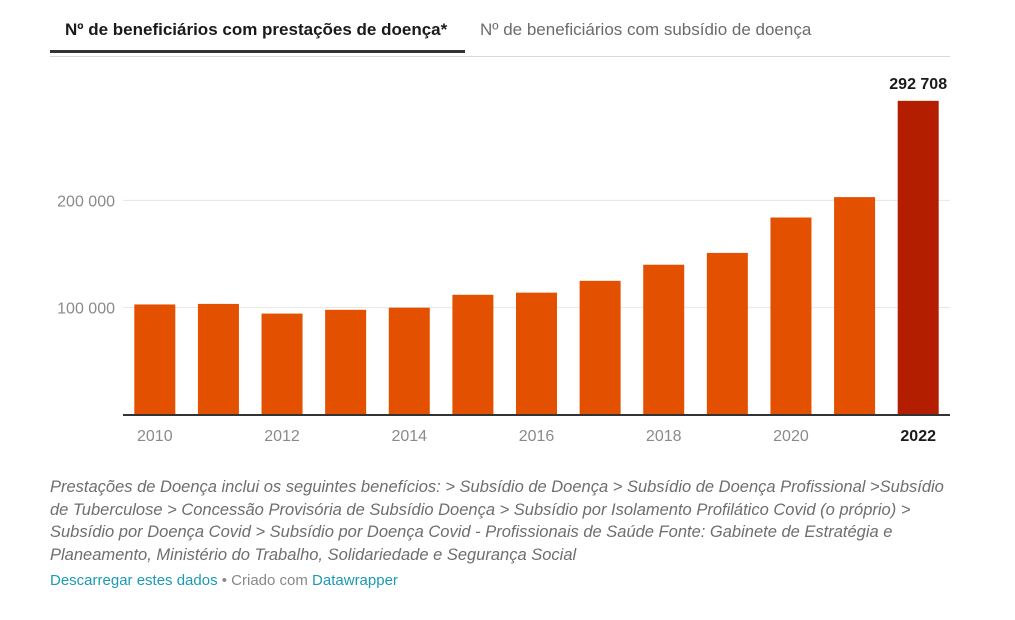  I want to click on x-tick-label: 2020, so click(791, 436).